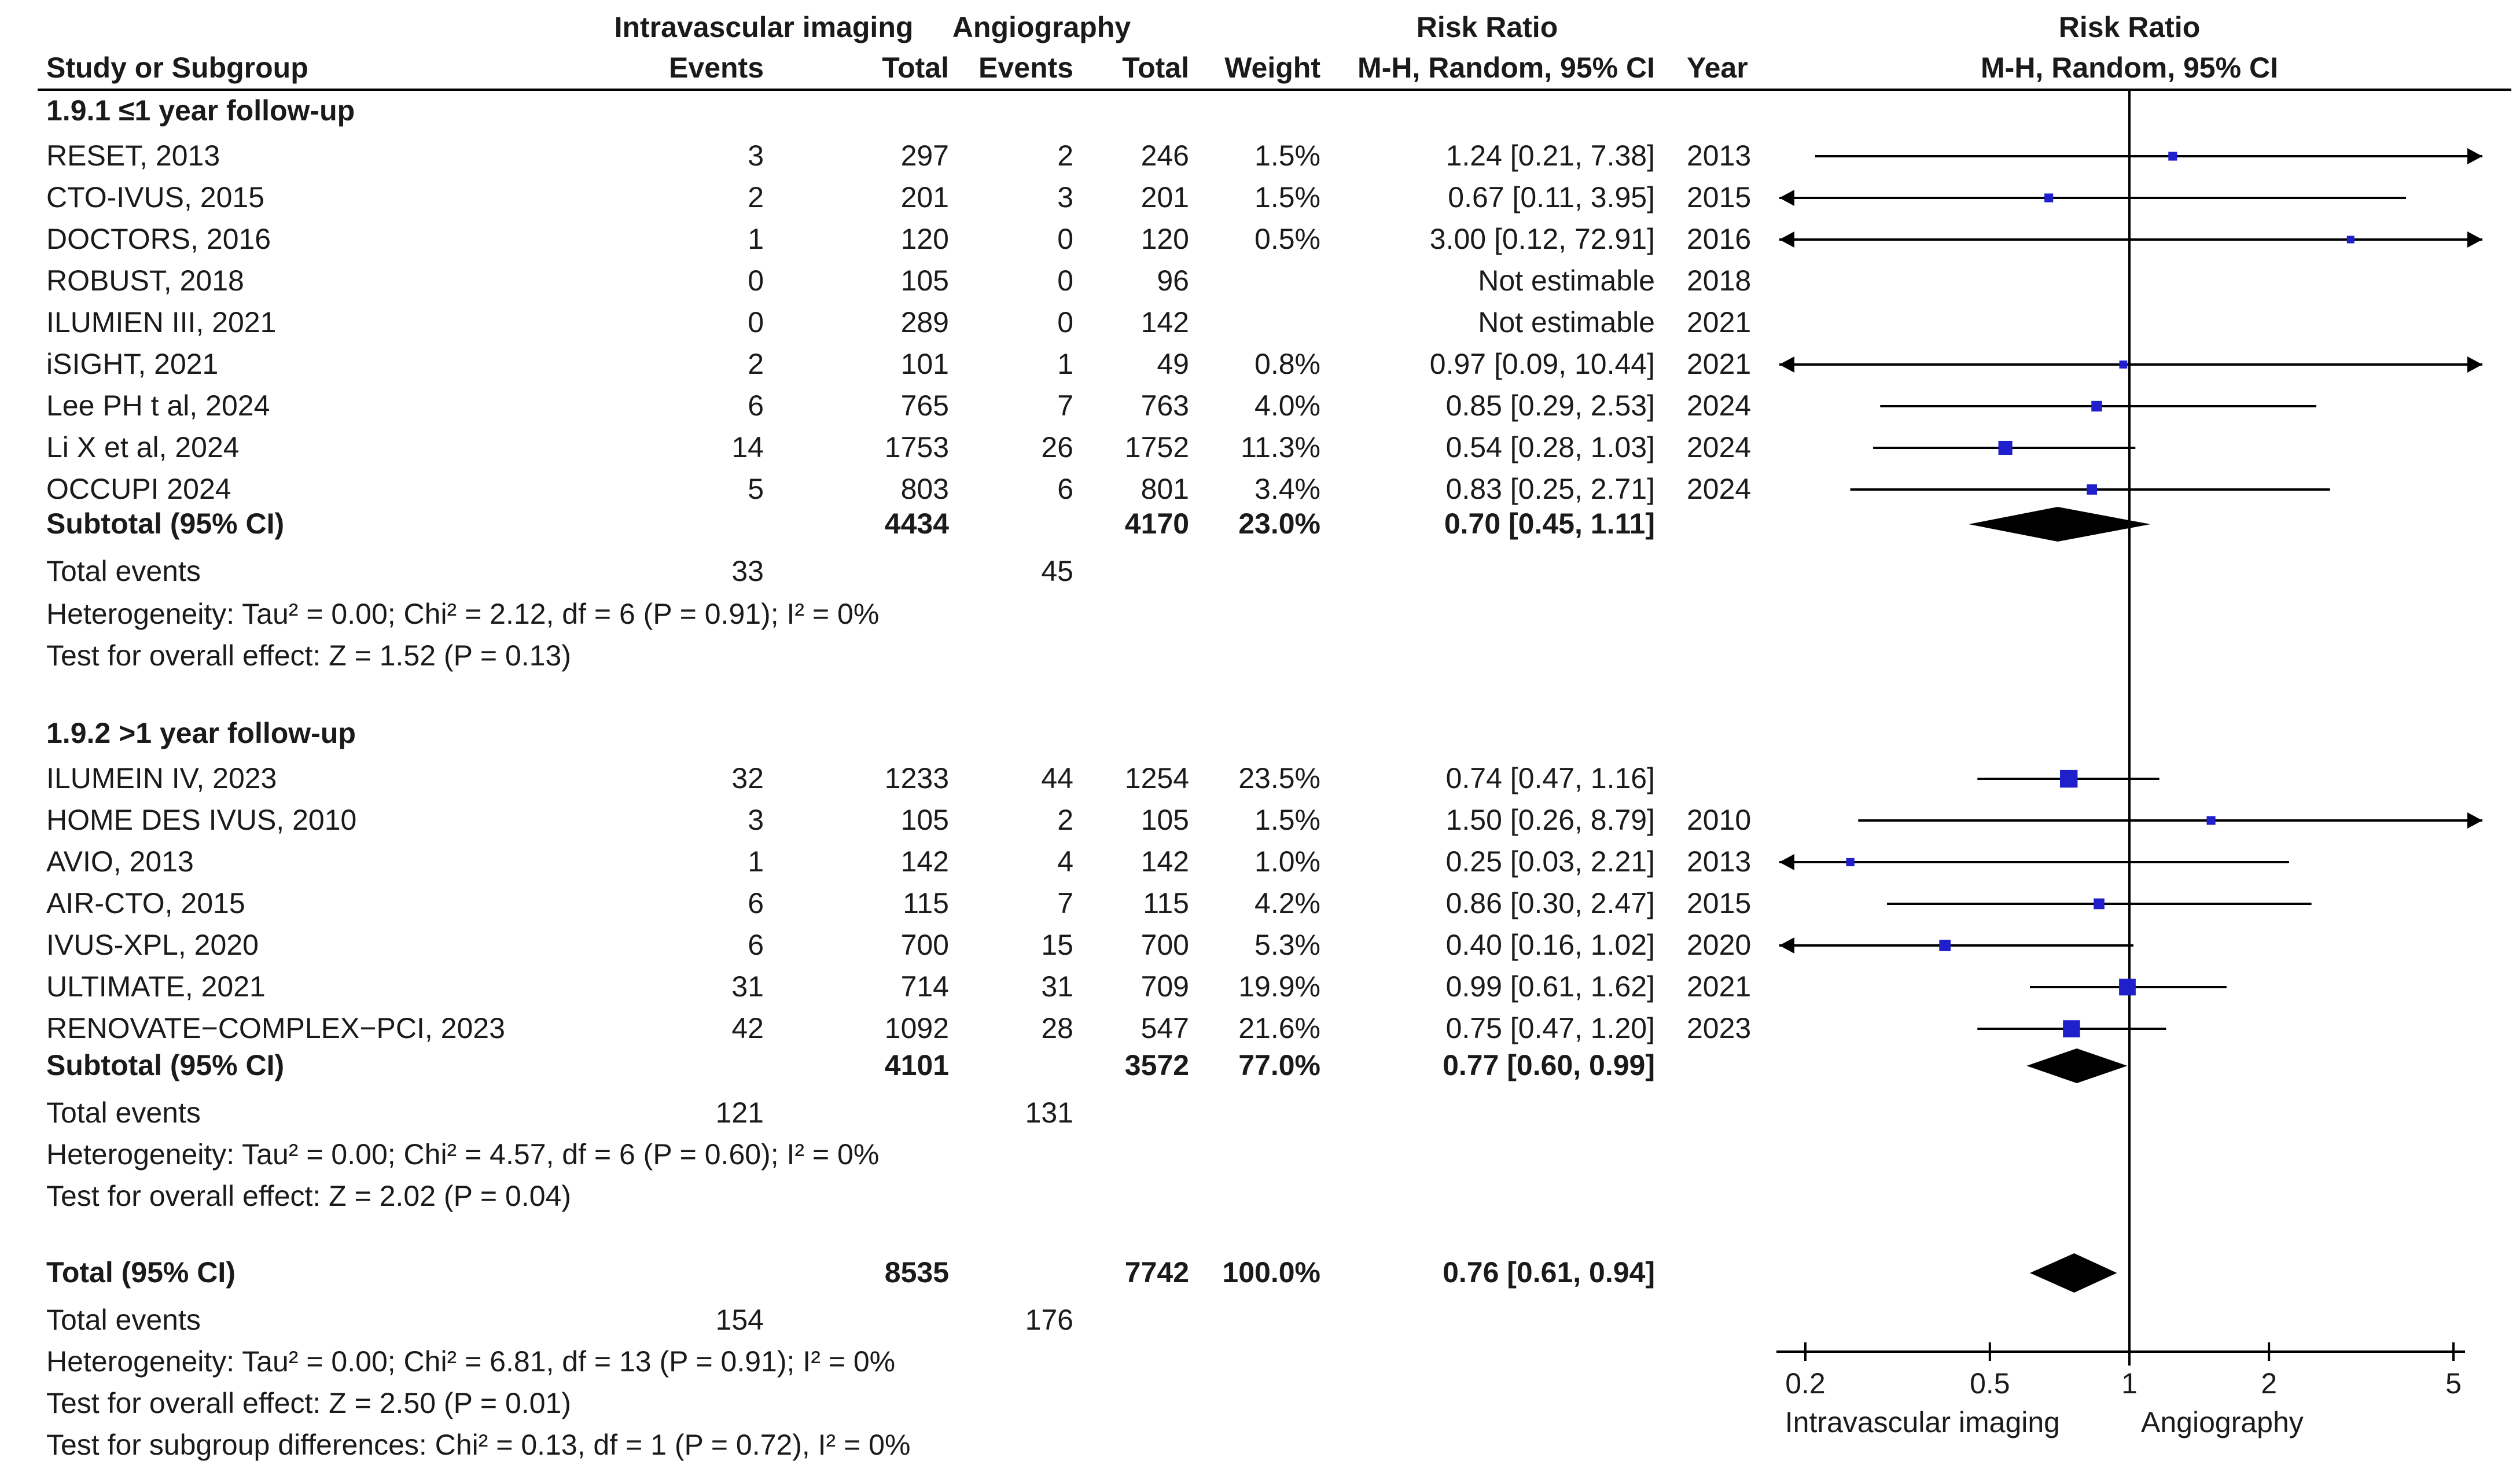 The image size is (2520, 1472). Describe the element at coordinates (123, 1112) in the screenshot. I see `total-events-label: Total events` at that location.